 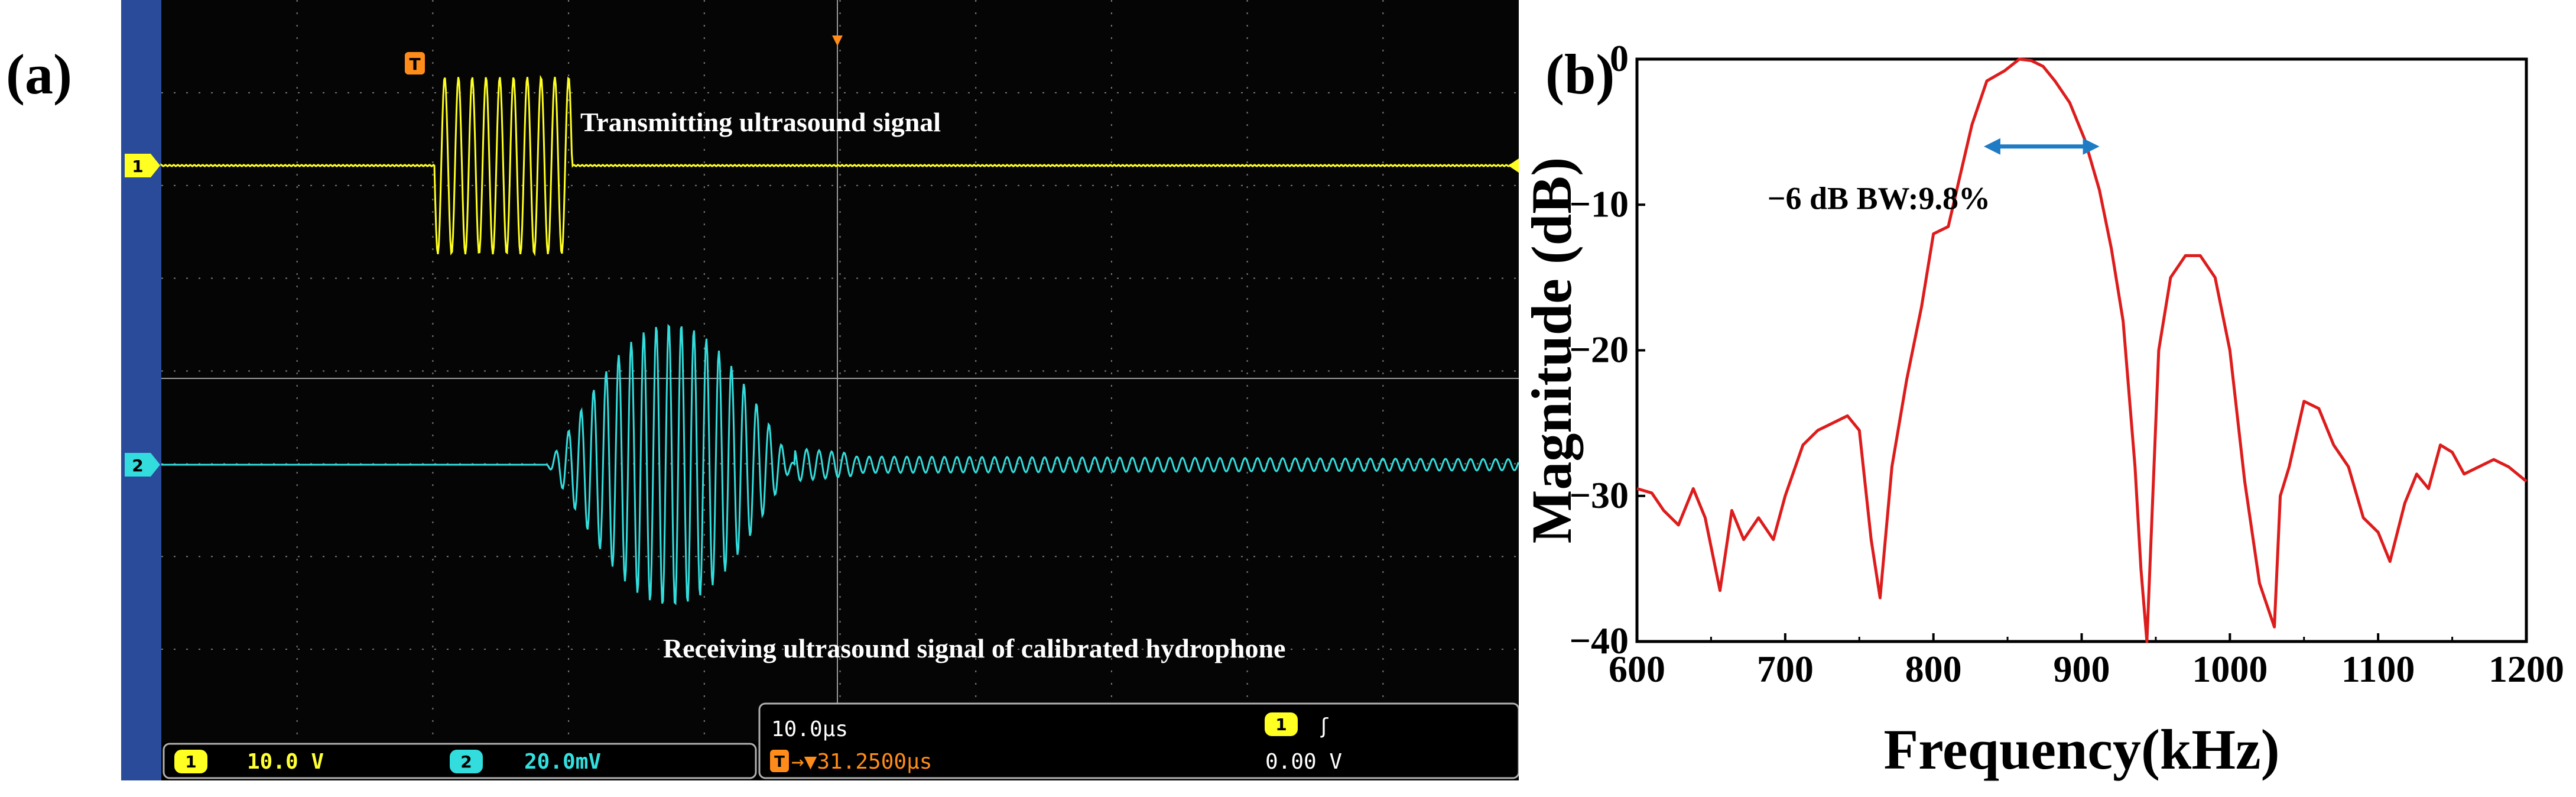 I want to click on bandwidth-arrow, so click(x=2041, y=147).